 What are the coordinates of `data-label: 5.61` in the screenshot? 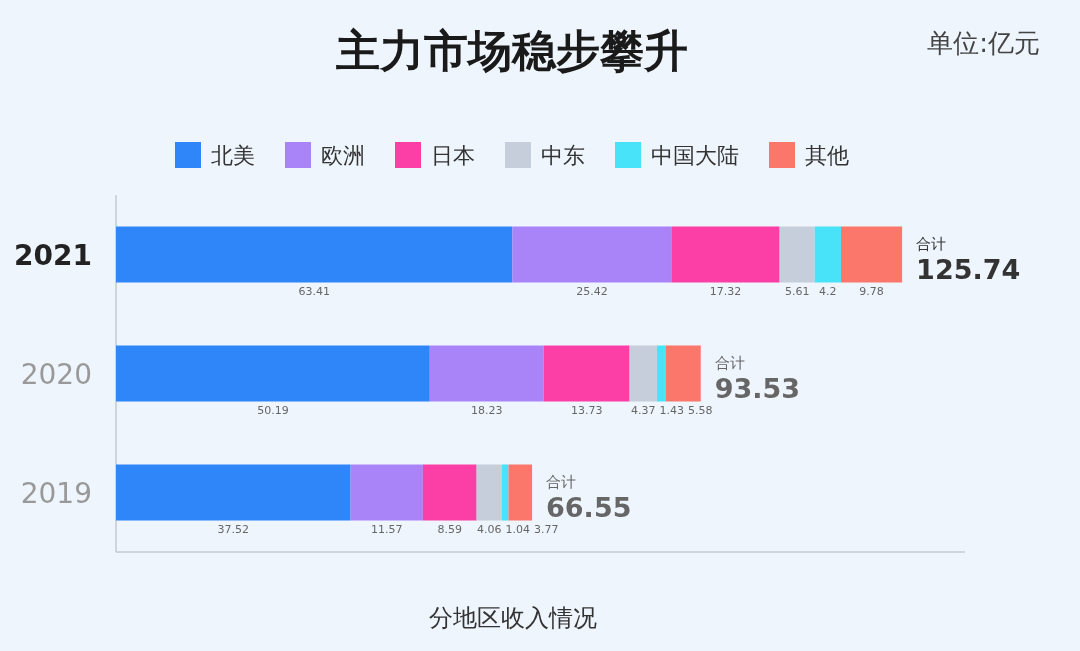 It's located at (797, 291).